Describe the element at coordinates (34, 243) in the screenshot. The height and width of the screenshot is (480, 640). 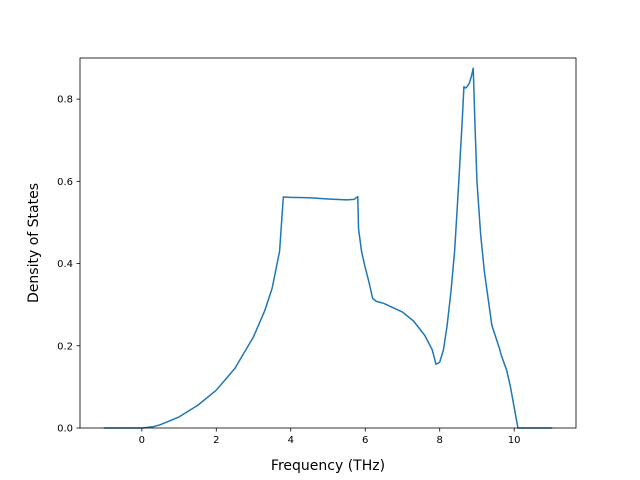
I see `y-axis-label: Density of States` at that location.